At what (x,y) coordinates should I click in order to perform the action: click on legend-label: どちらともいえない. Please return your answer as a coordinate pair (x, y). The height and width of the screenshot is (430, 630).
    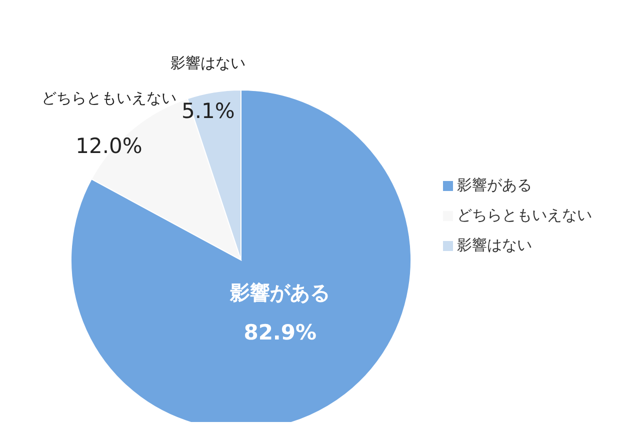
    Looking at the image, I should click on (524, 215).